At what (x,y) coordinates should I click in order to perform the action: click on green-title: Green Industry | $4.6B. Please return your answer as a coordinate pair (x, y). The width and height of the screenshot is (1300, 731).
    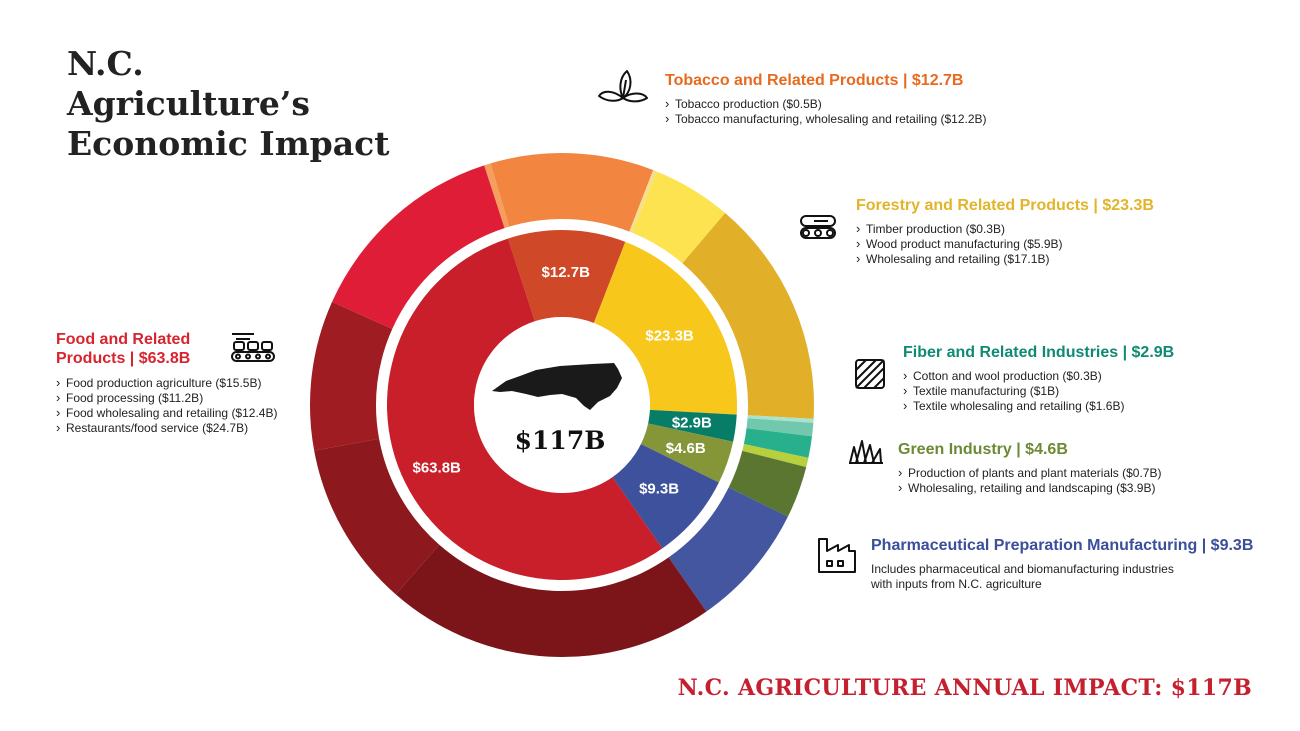
    Looking at the image, I should click on (983, 449).